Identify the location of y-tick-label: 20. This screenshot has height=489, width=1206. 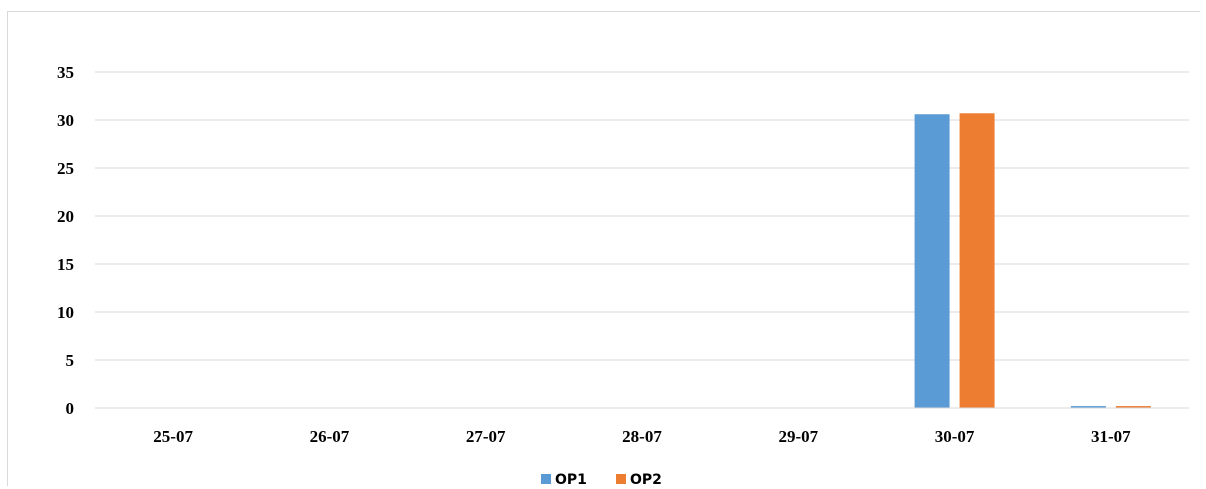
(65, 216).